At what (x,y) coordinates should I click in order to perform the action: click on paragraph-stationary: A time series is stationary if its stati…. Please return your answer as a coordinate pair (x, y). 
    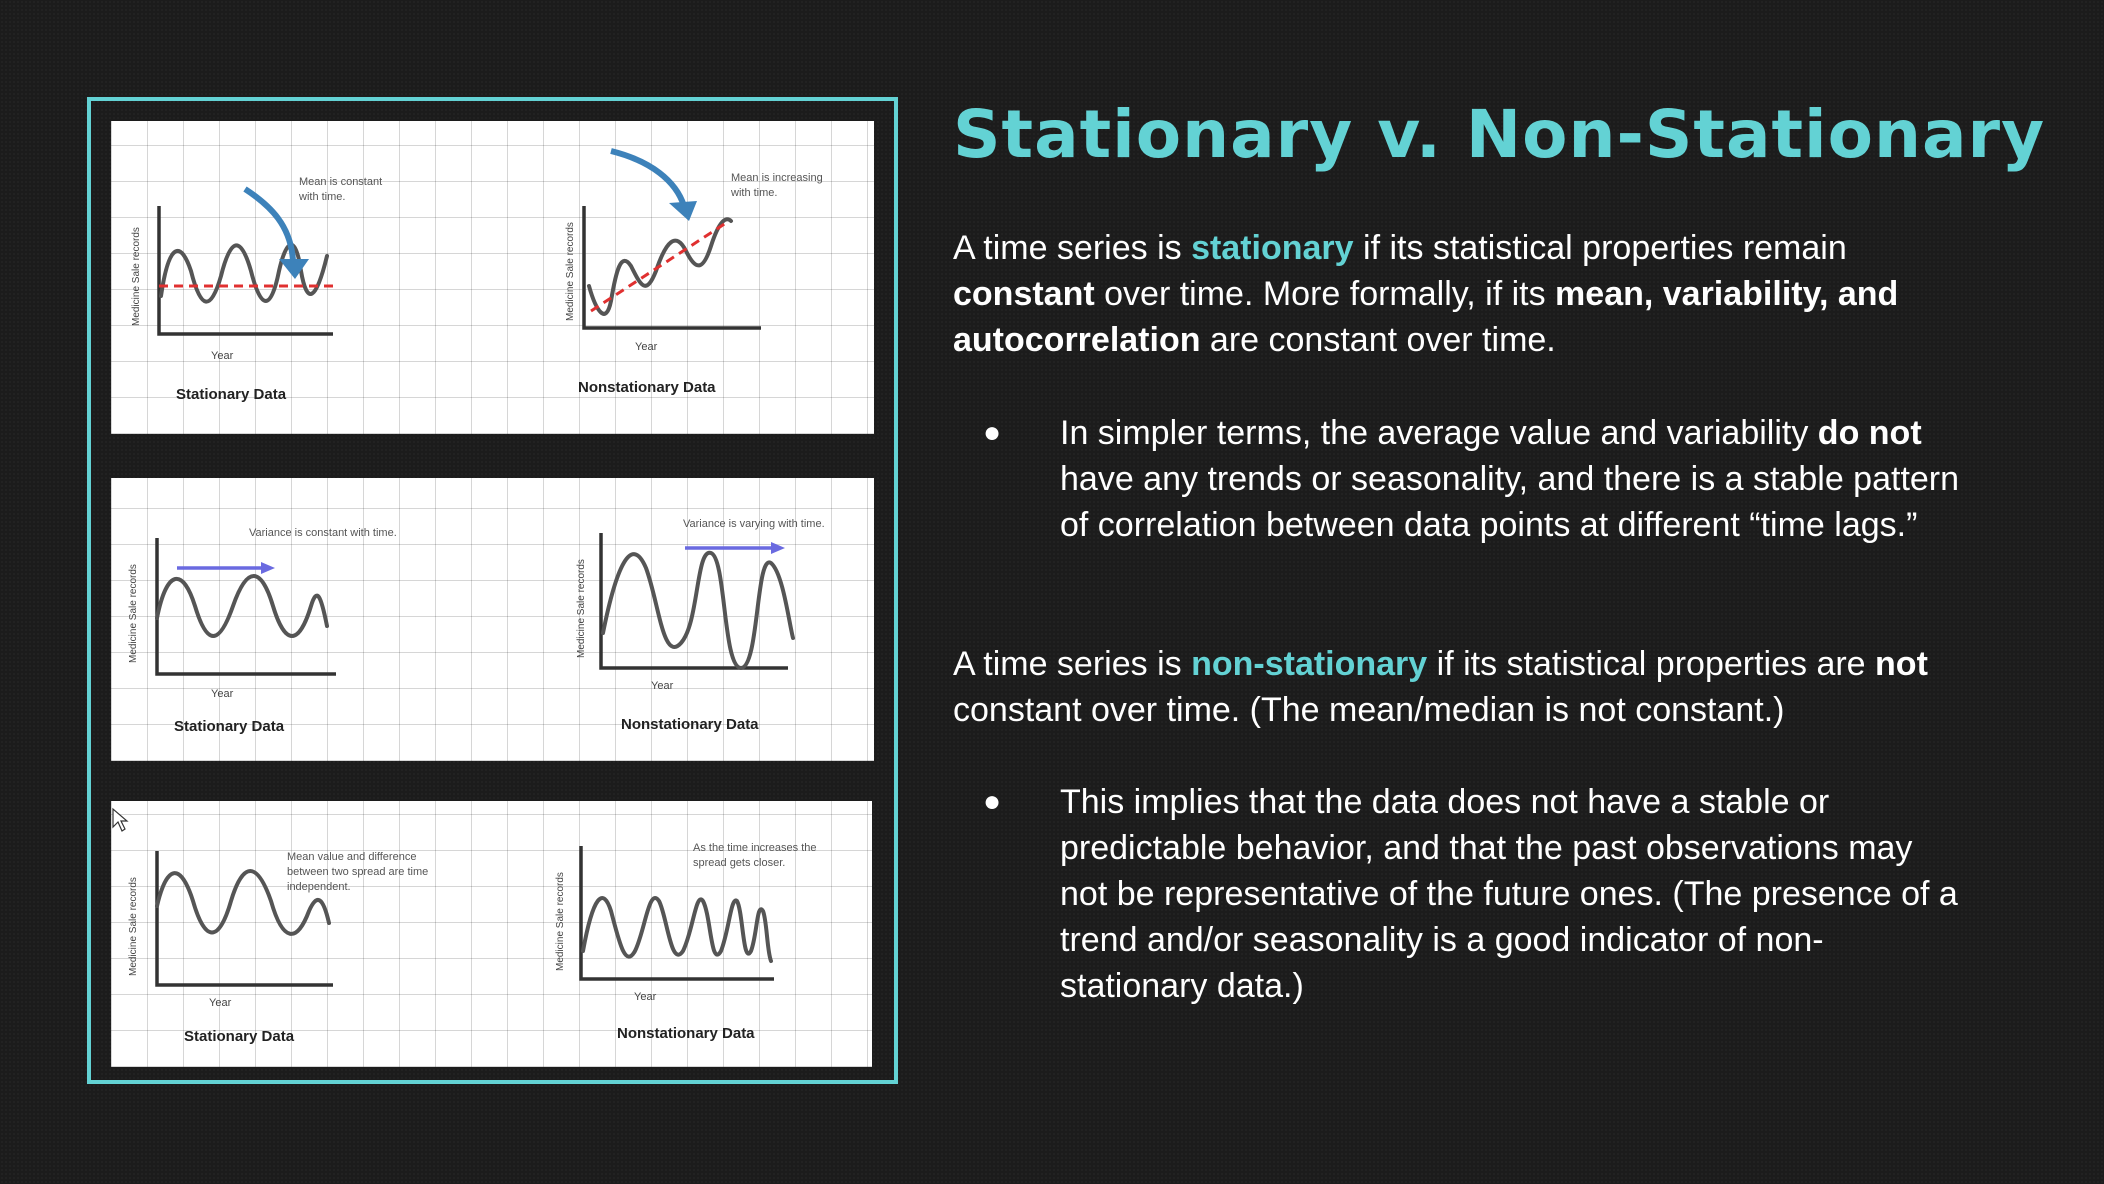
    Looking at the image, I should click on (1463, 294).